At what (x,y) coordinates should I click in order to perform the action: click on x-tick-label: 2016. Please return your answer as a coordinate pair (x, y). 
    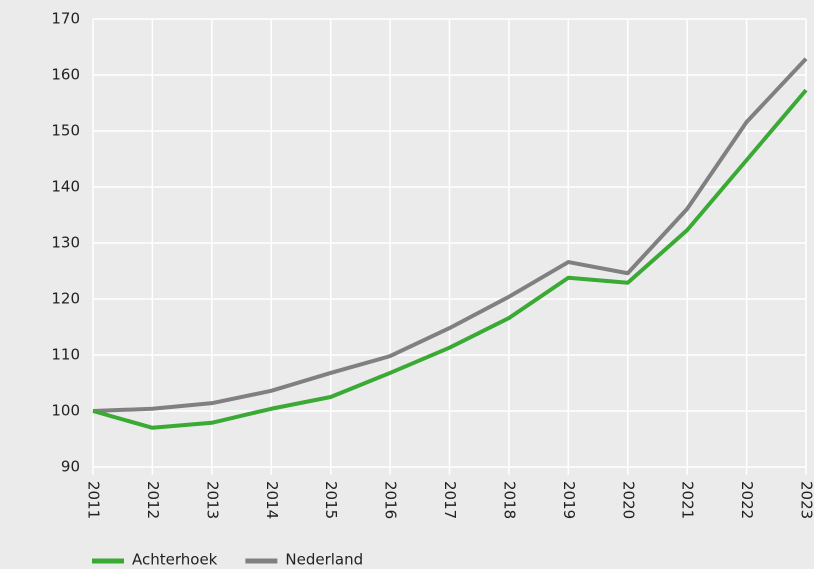
    Looking at the image, I should click on (391, 500).